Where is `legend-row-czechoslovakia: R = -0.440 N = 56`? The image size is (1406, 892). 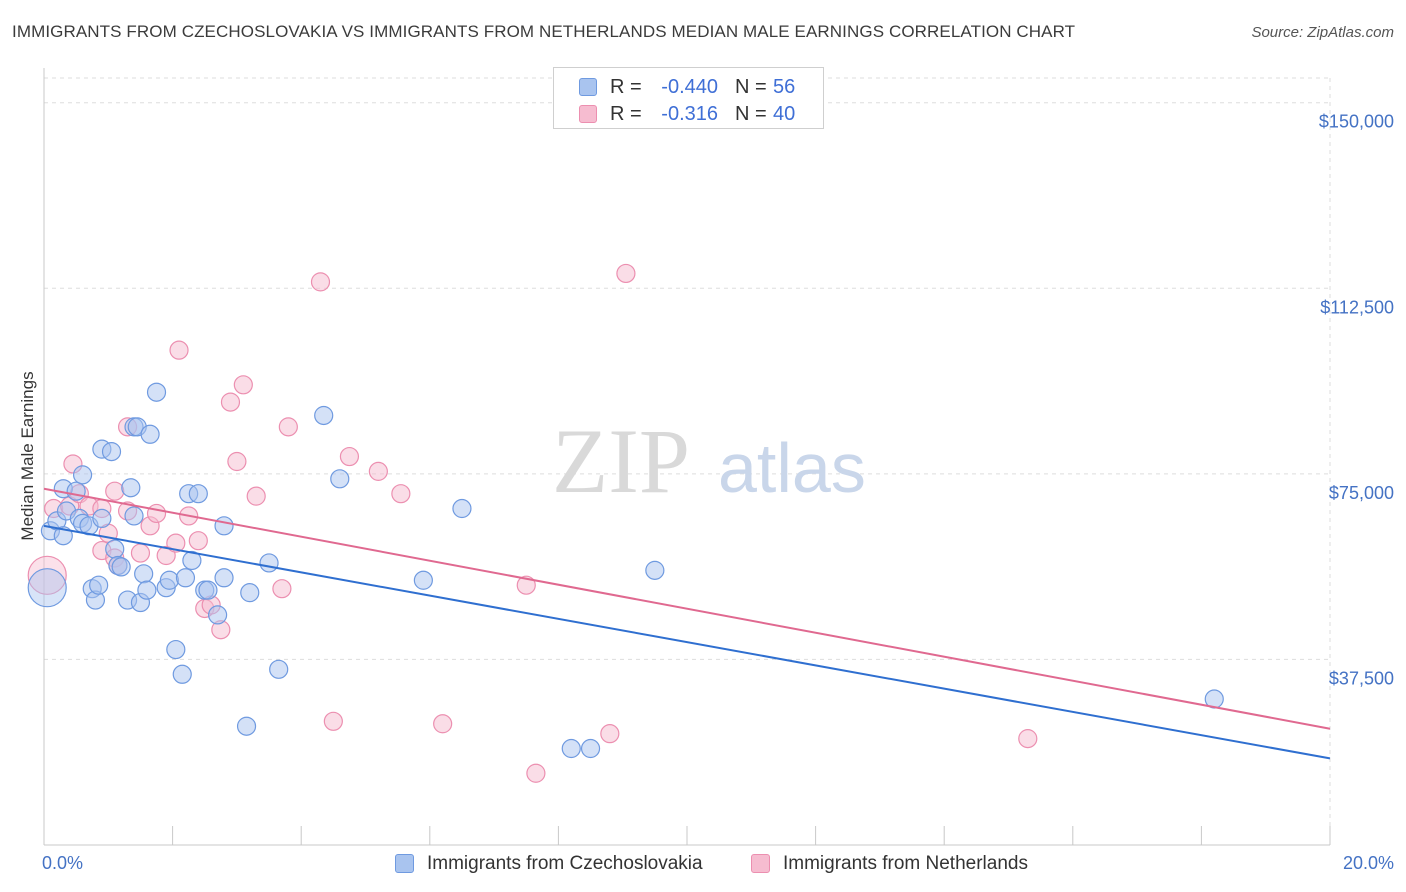 legend-row-czechoslovakia: R = -0.440 N = 56 is located at coordinates (688, 88).